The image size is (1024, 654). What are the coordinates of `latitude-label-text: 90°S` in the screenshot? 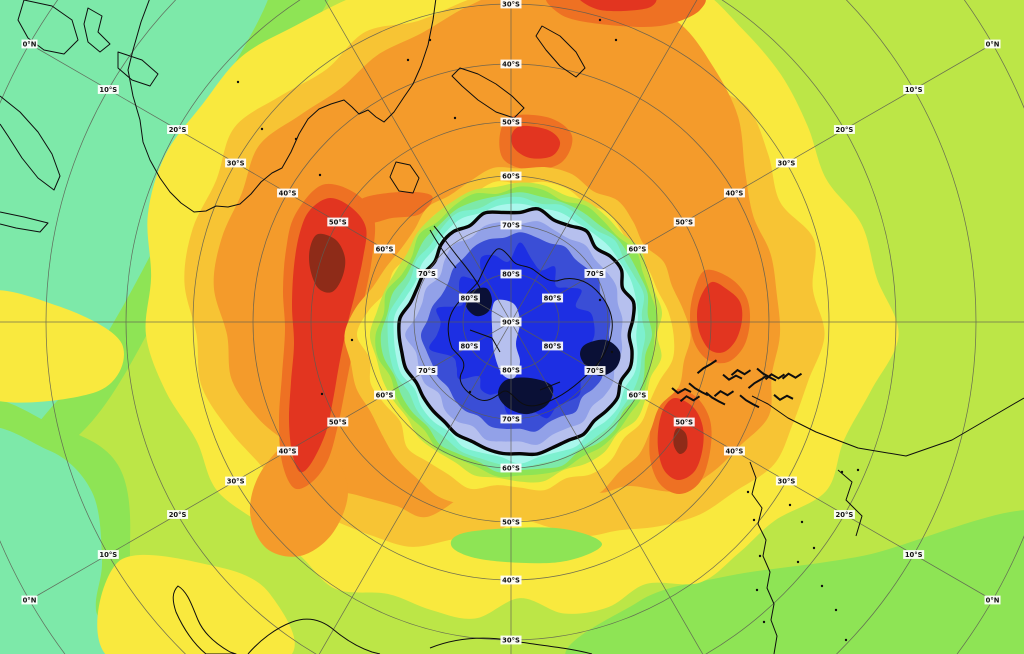 It's located at (511, 322).